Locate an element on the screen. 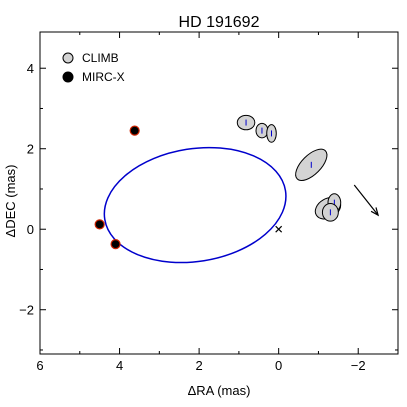 This screenshot has height=407, width=407. y-tick-label: −2 is located at coordinates (26, 310).